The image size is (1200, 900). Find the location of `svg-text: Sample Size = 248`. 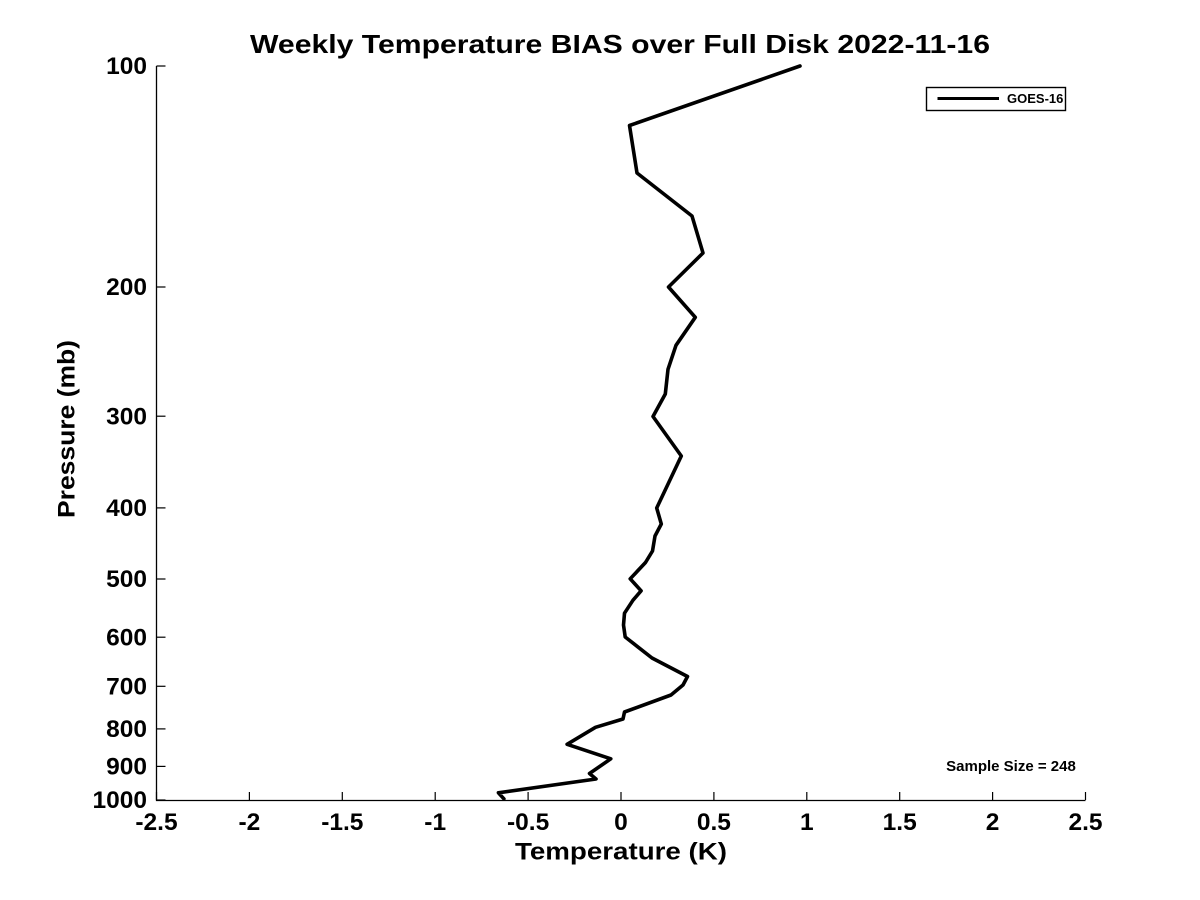

svg-text: Sample Size = 248 is located at coordinates (1011, 766).